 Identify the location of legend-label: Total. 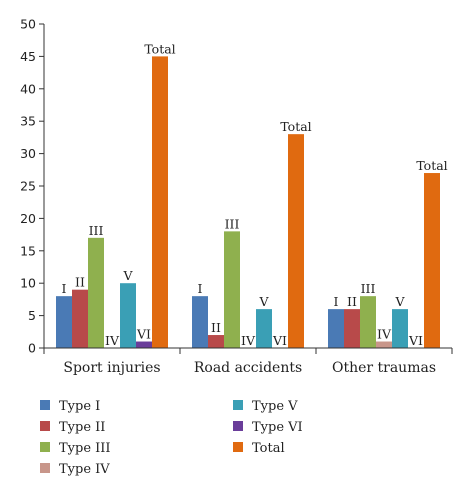
(268, 448).